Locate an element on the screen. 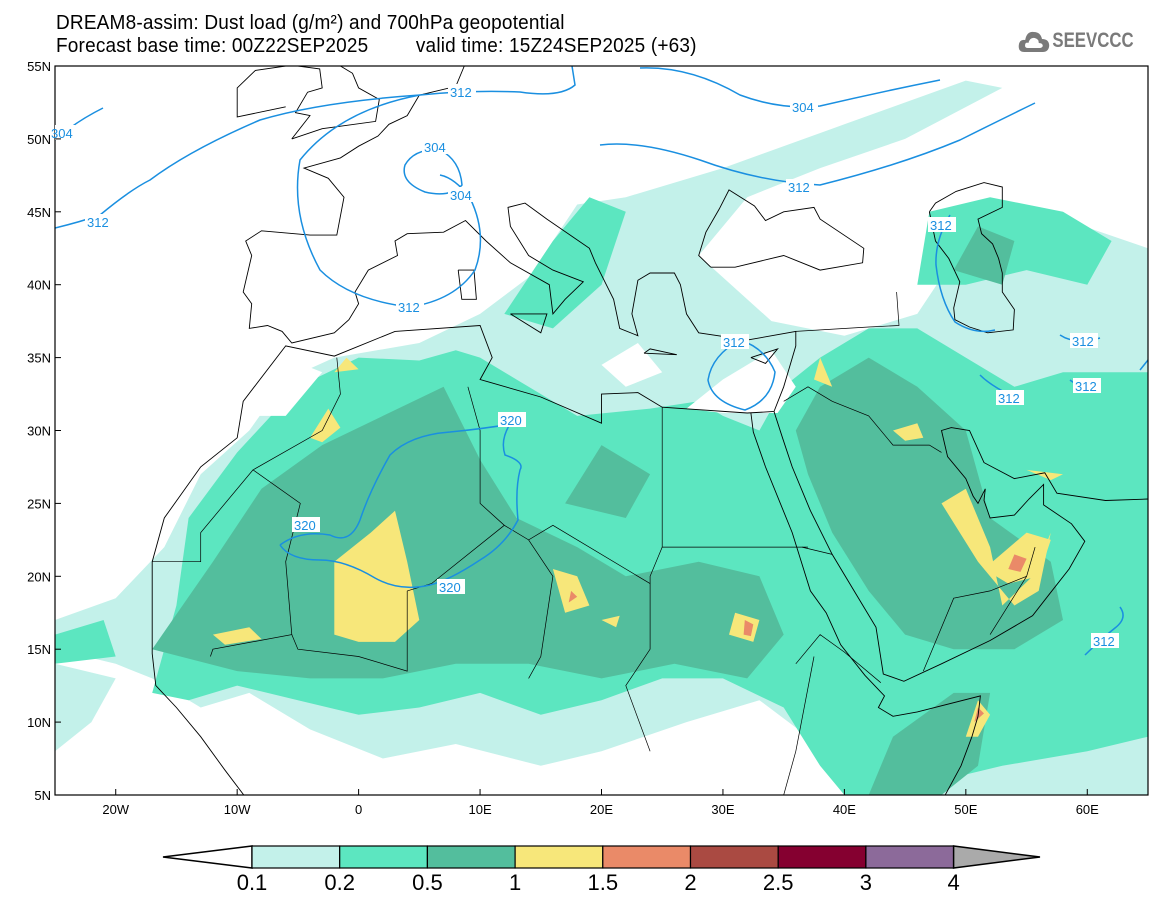 This screenshot has height=907, width=1165. lat-label: 30N is located at coordinates (39, 431).